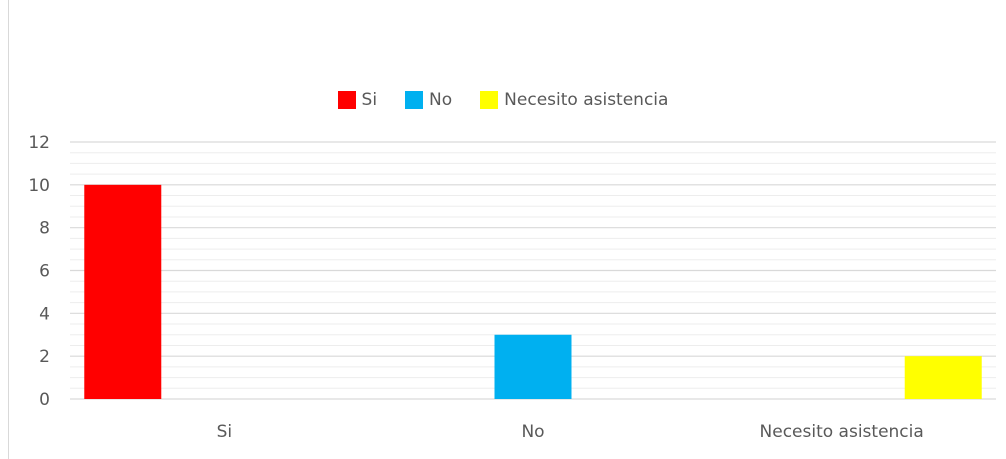  Describe the element at coordinates (842, 432) in the screenshot. I see `x-tick-label: Necesito asistencia` at that location.